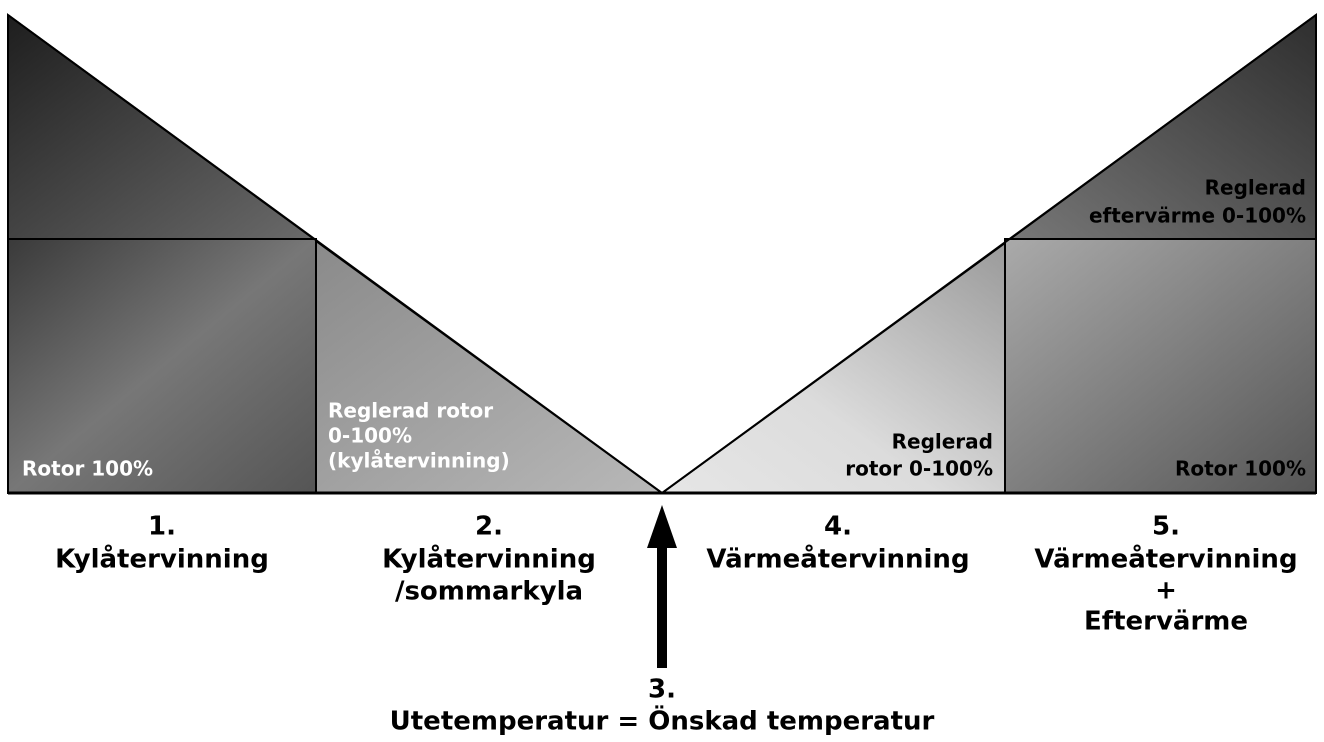 The image size is (1324, 742). I want to click on section-number: 3., so click(662, 690).